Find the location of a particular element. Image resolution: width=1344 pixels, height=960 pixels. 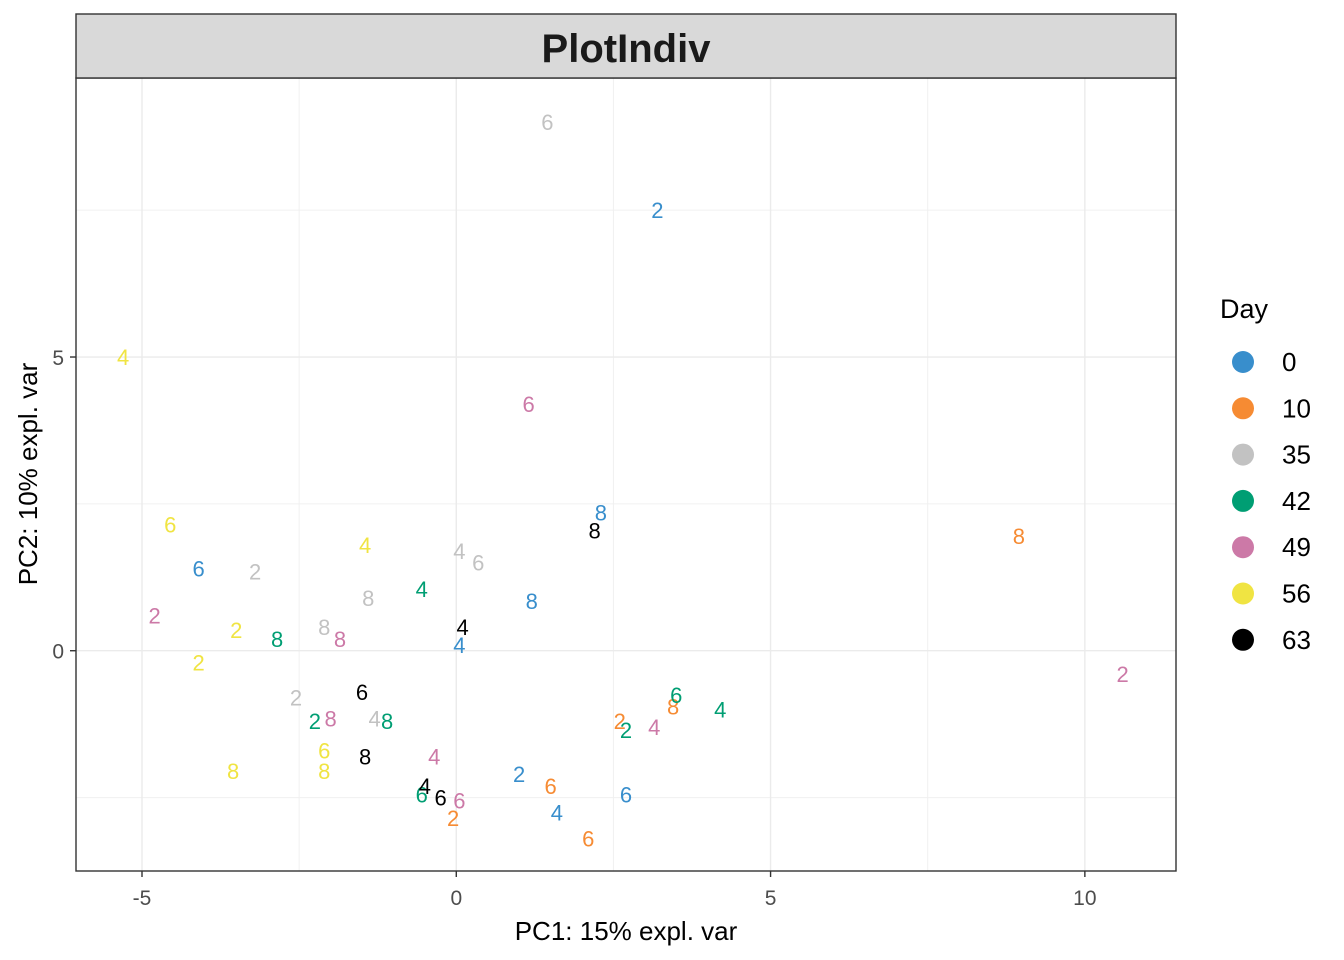

legend-title: Day is located at coordinates (1244, 309).